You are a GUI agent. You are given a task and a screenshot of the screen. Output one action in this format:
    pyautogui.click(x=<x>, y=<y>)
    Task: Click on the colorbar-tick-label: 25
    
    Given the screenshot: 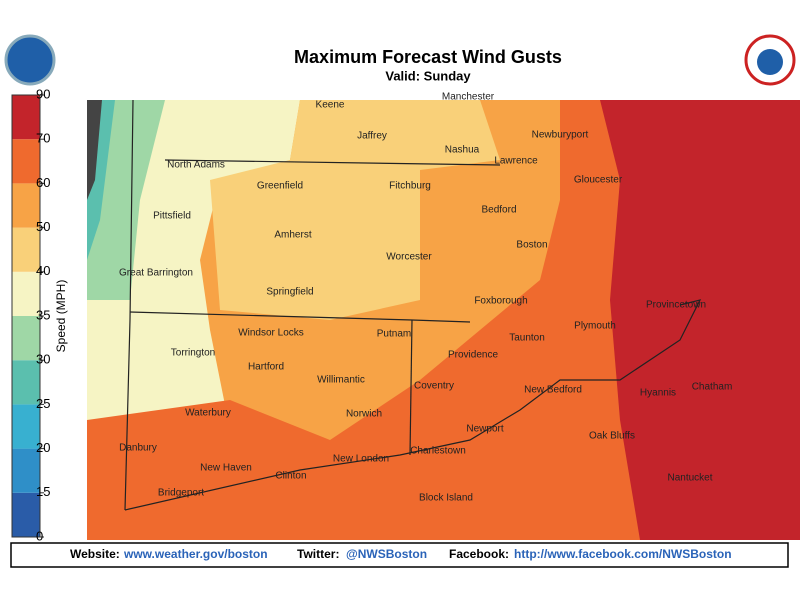 What is the action you would take?
    pyautogui.click(x=43, y=403)
    